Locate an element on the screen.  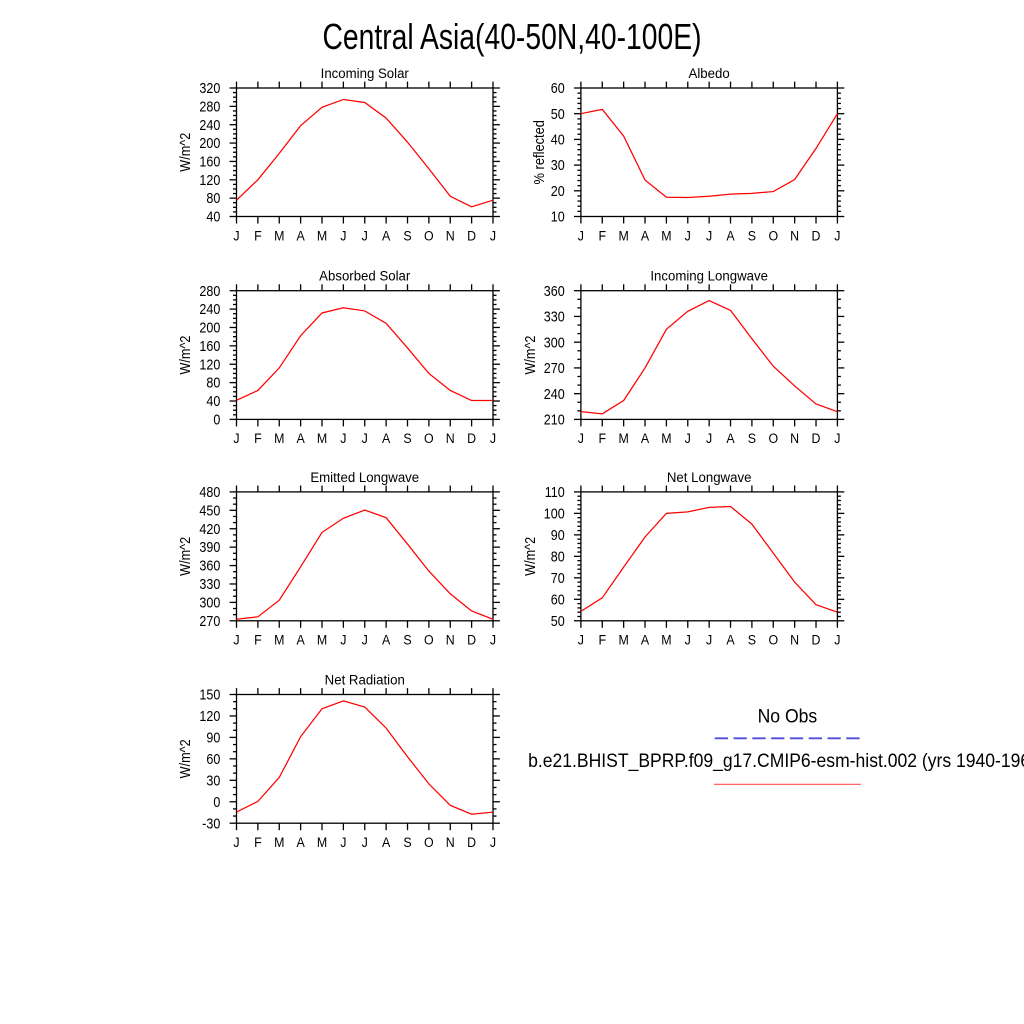
svg-text: Net Longwave is located at coordinates (709, 477).